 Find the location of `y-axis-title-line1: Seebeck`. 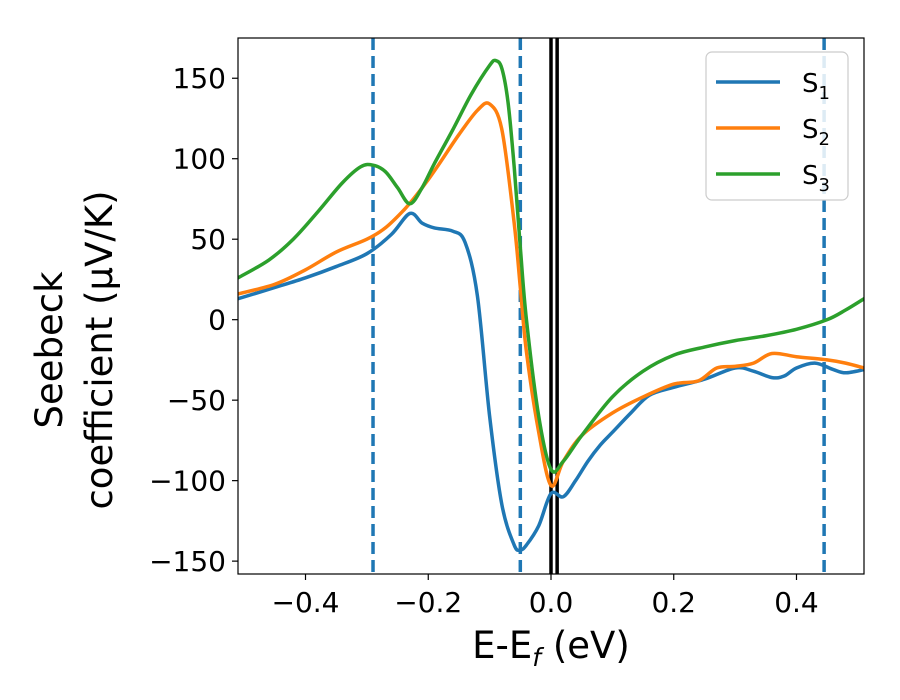

y-axis-title-line1: Seebeck is located at coordinates (49, 350).